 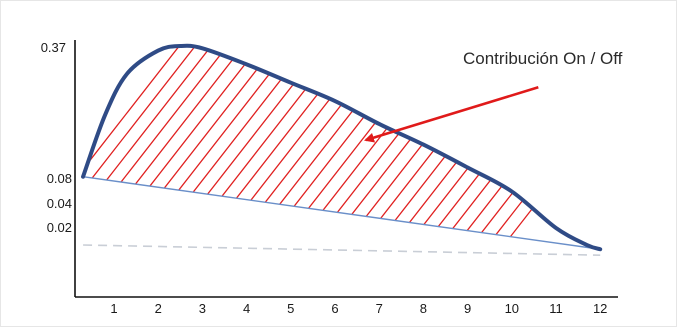 I want to click on x-tick-label: 4, so click(x=246, y=308).